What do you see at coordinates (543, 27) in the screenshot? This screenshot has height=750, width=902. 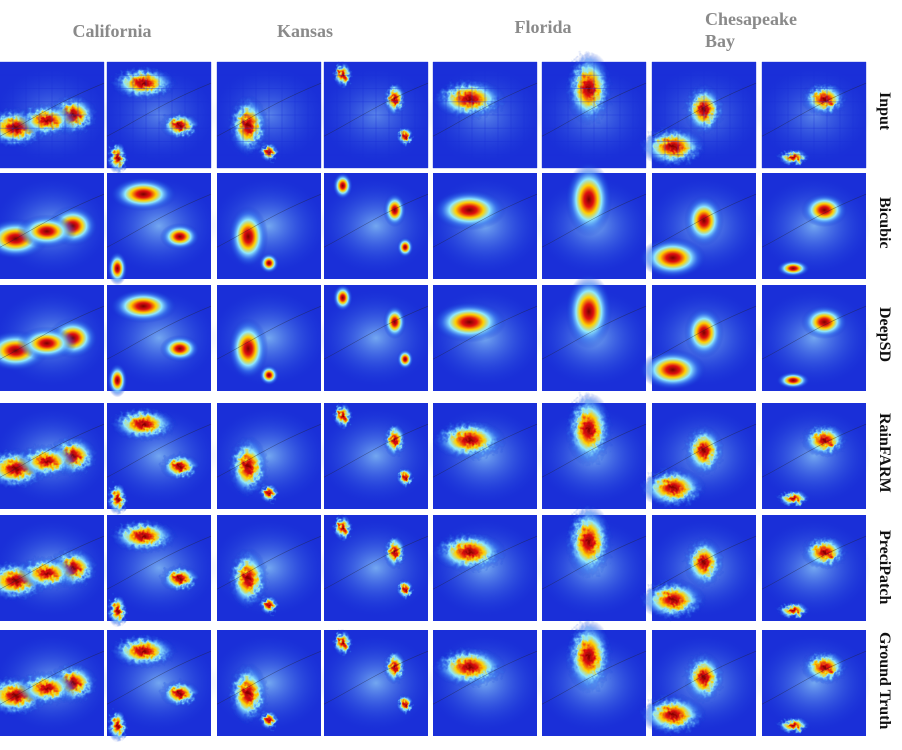 I see `column-label: Florida` at bounding box center [543, 27].